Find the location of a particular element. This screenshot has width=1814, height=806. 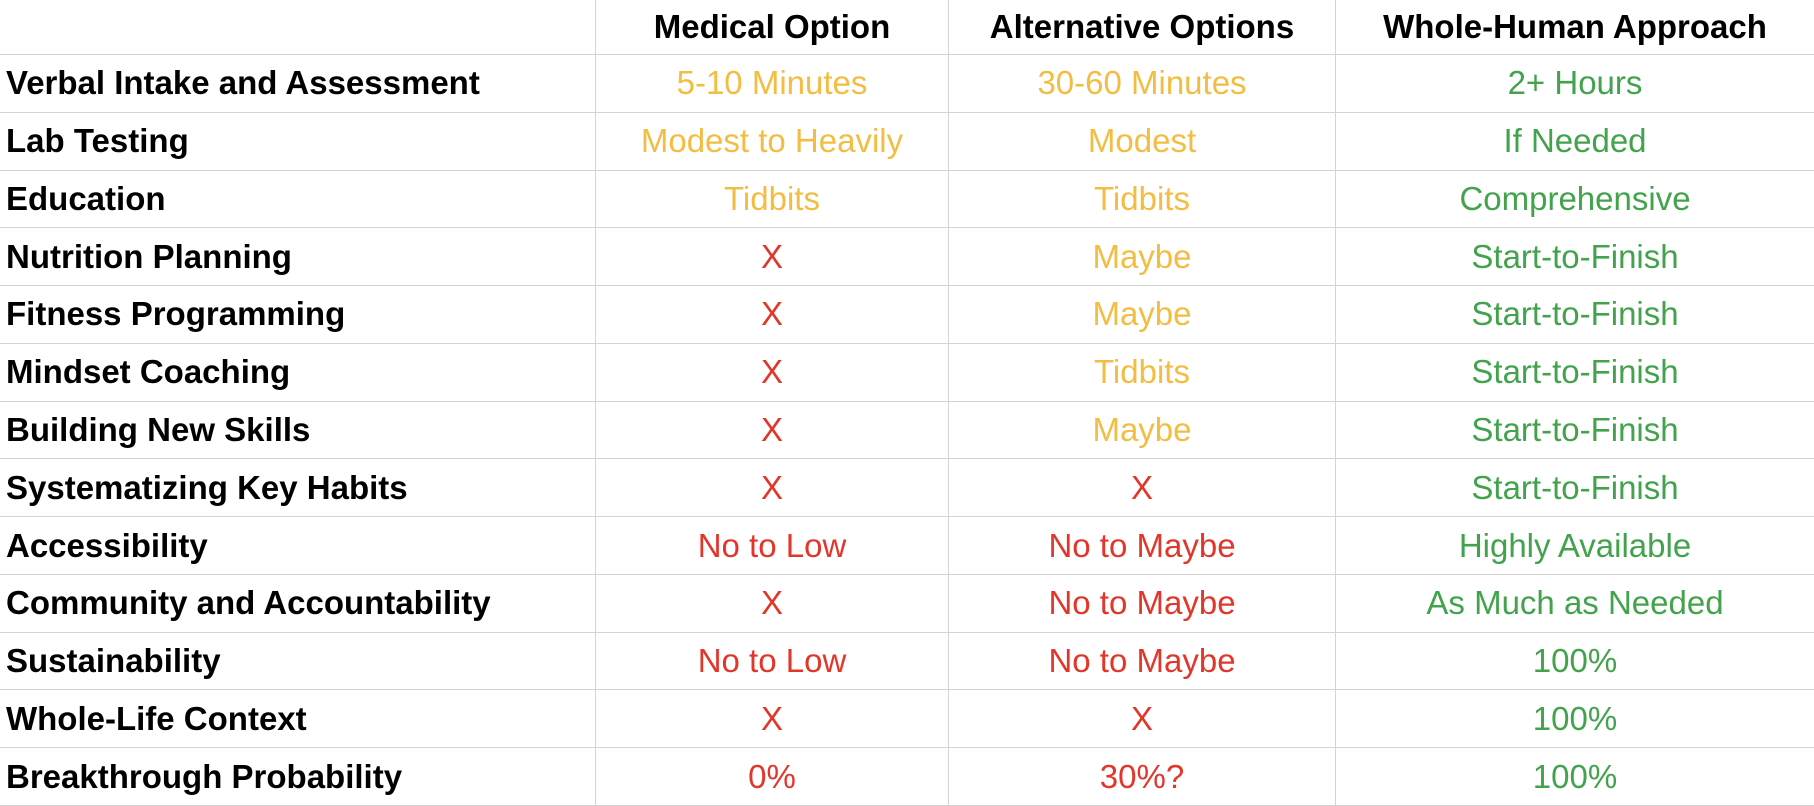

row-label: Community and Accountability is located at coordinates (298, 603).